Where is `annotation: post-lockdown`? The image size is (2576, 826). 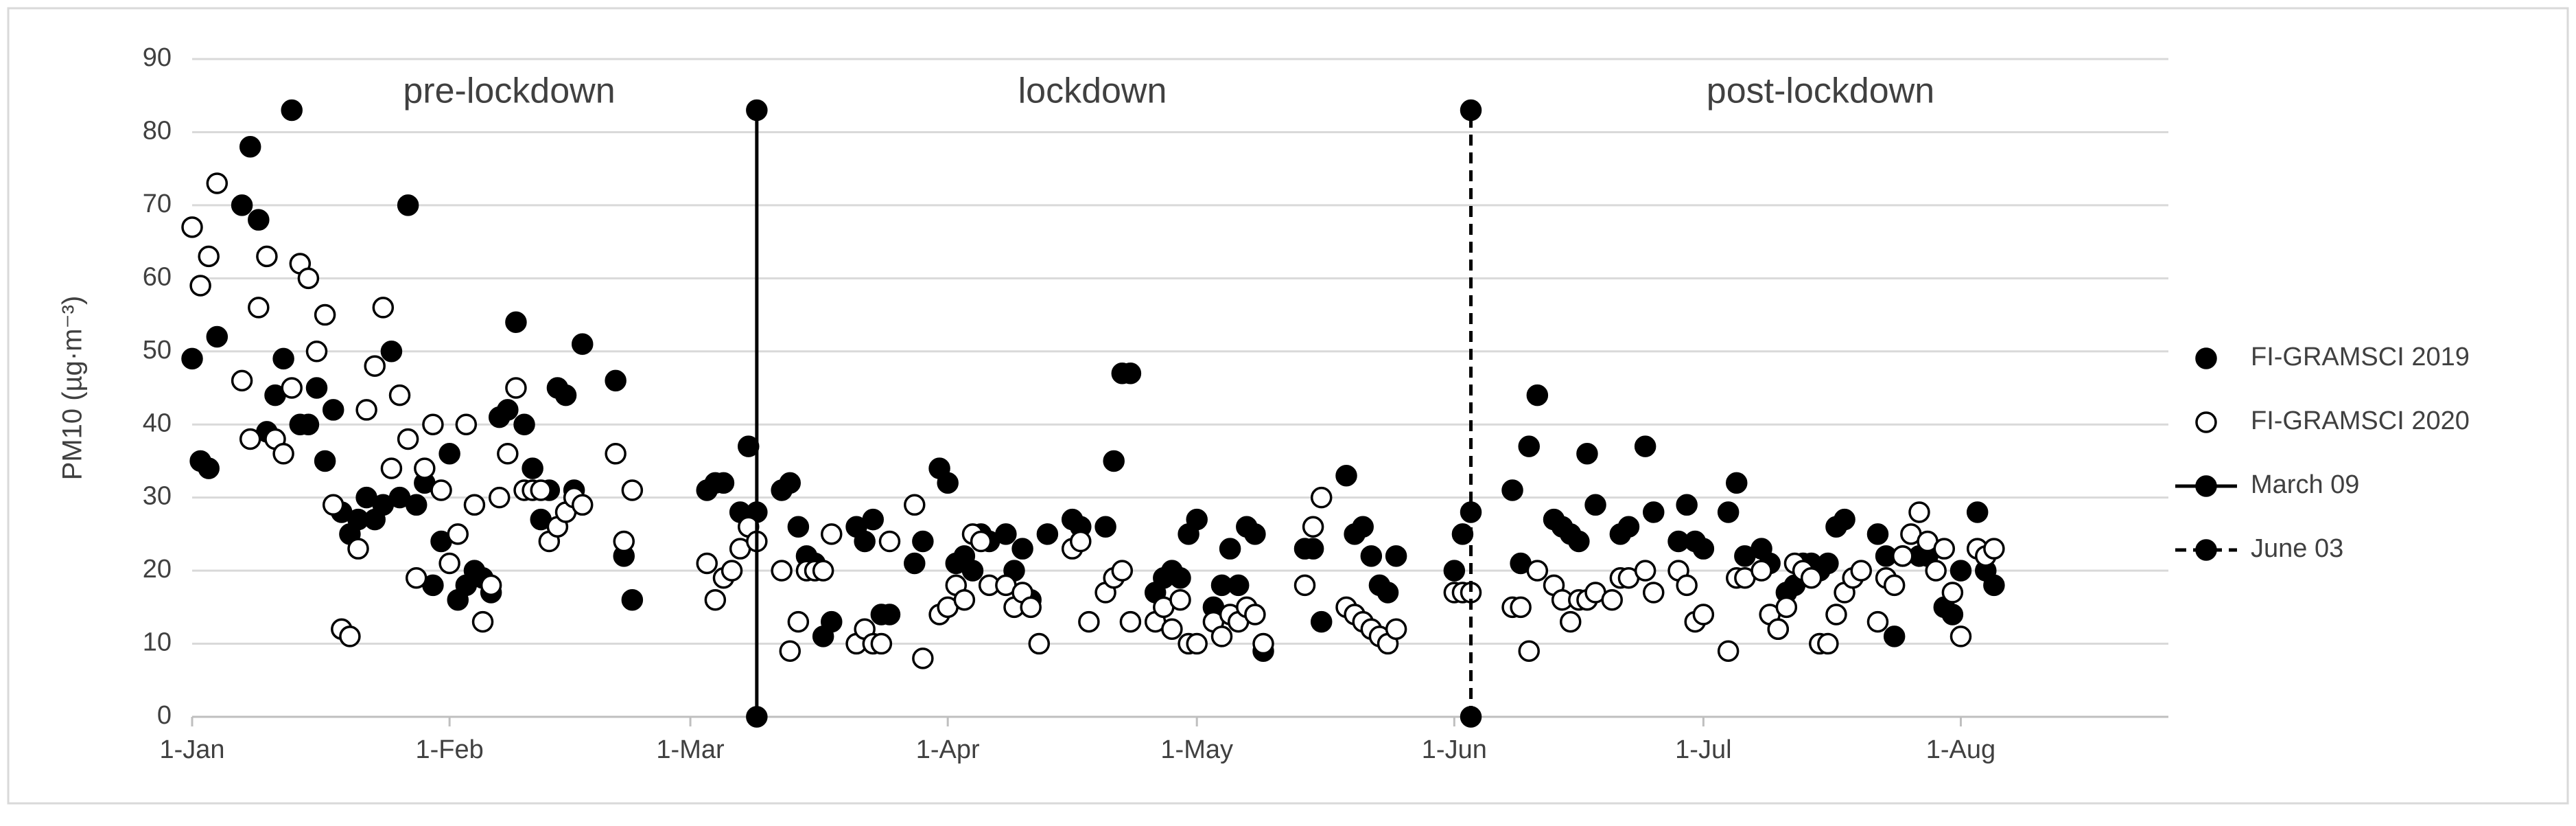
annotation: post-lockdown is located at coordinates (1820, 91).